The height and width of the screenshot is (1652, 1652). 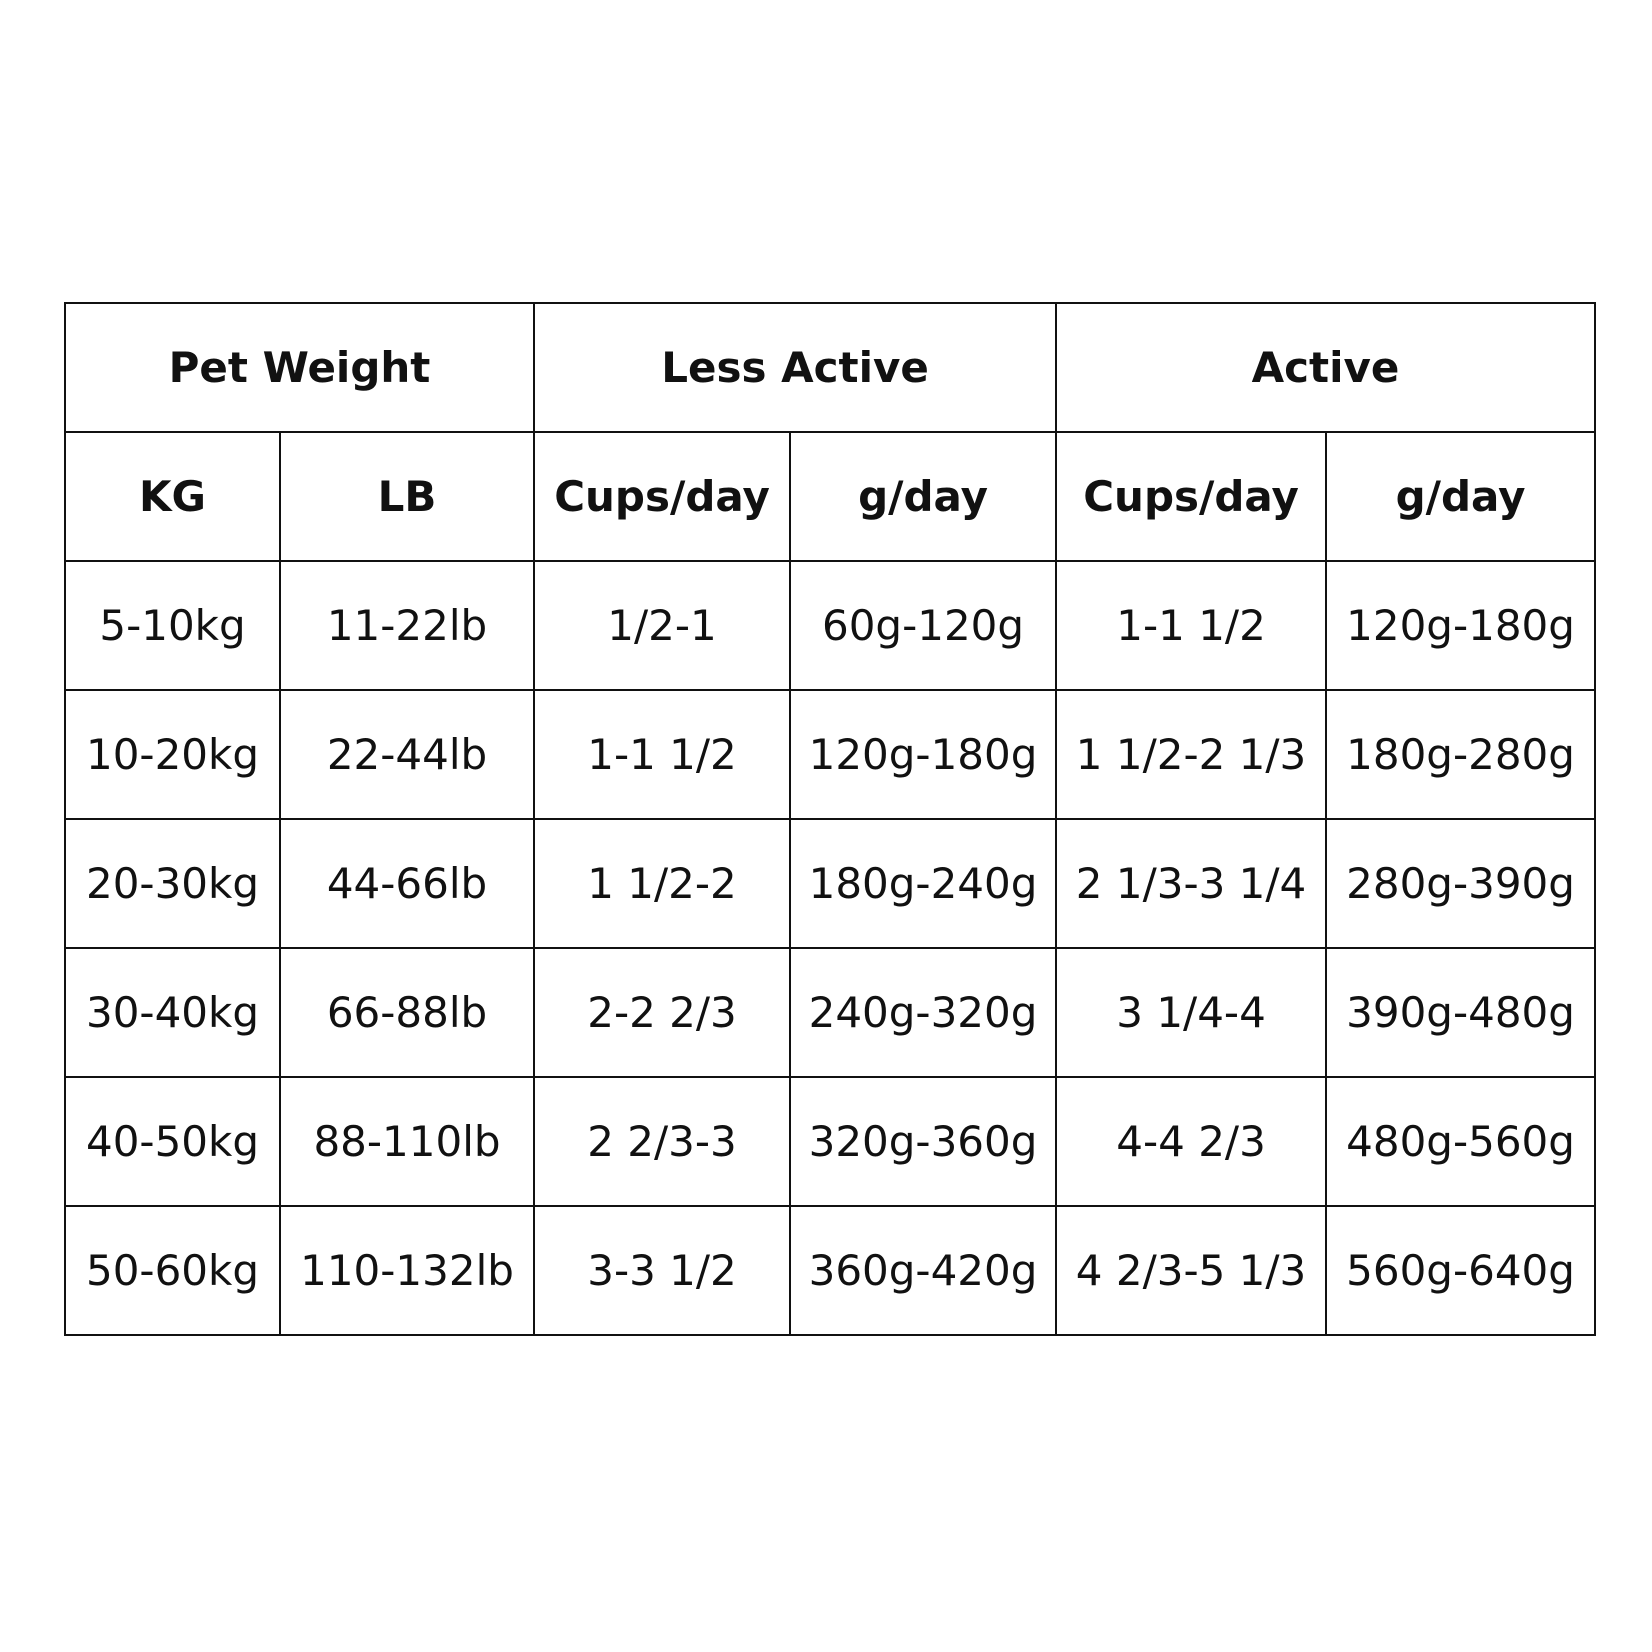 I want to click on column-header-lb: LB, so click(x=407, y=496).